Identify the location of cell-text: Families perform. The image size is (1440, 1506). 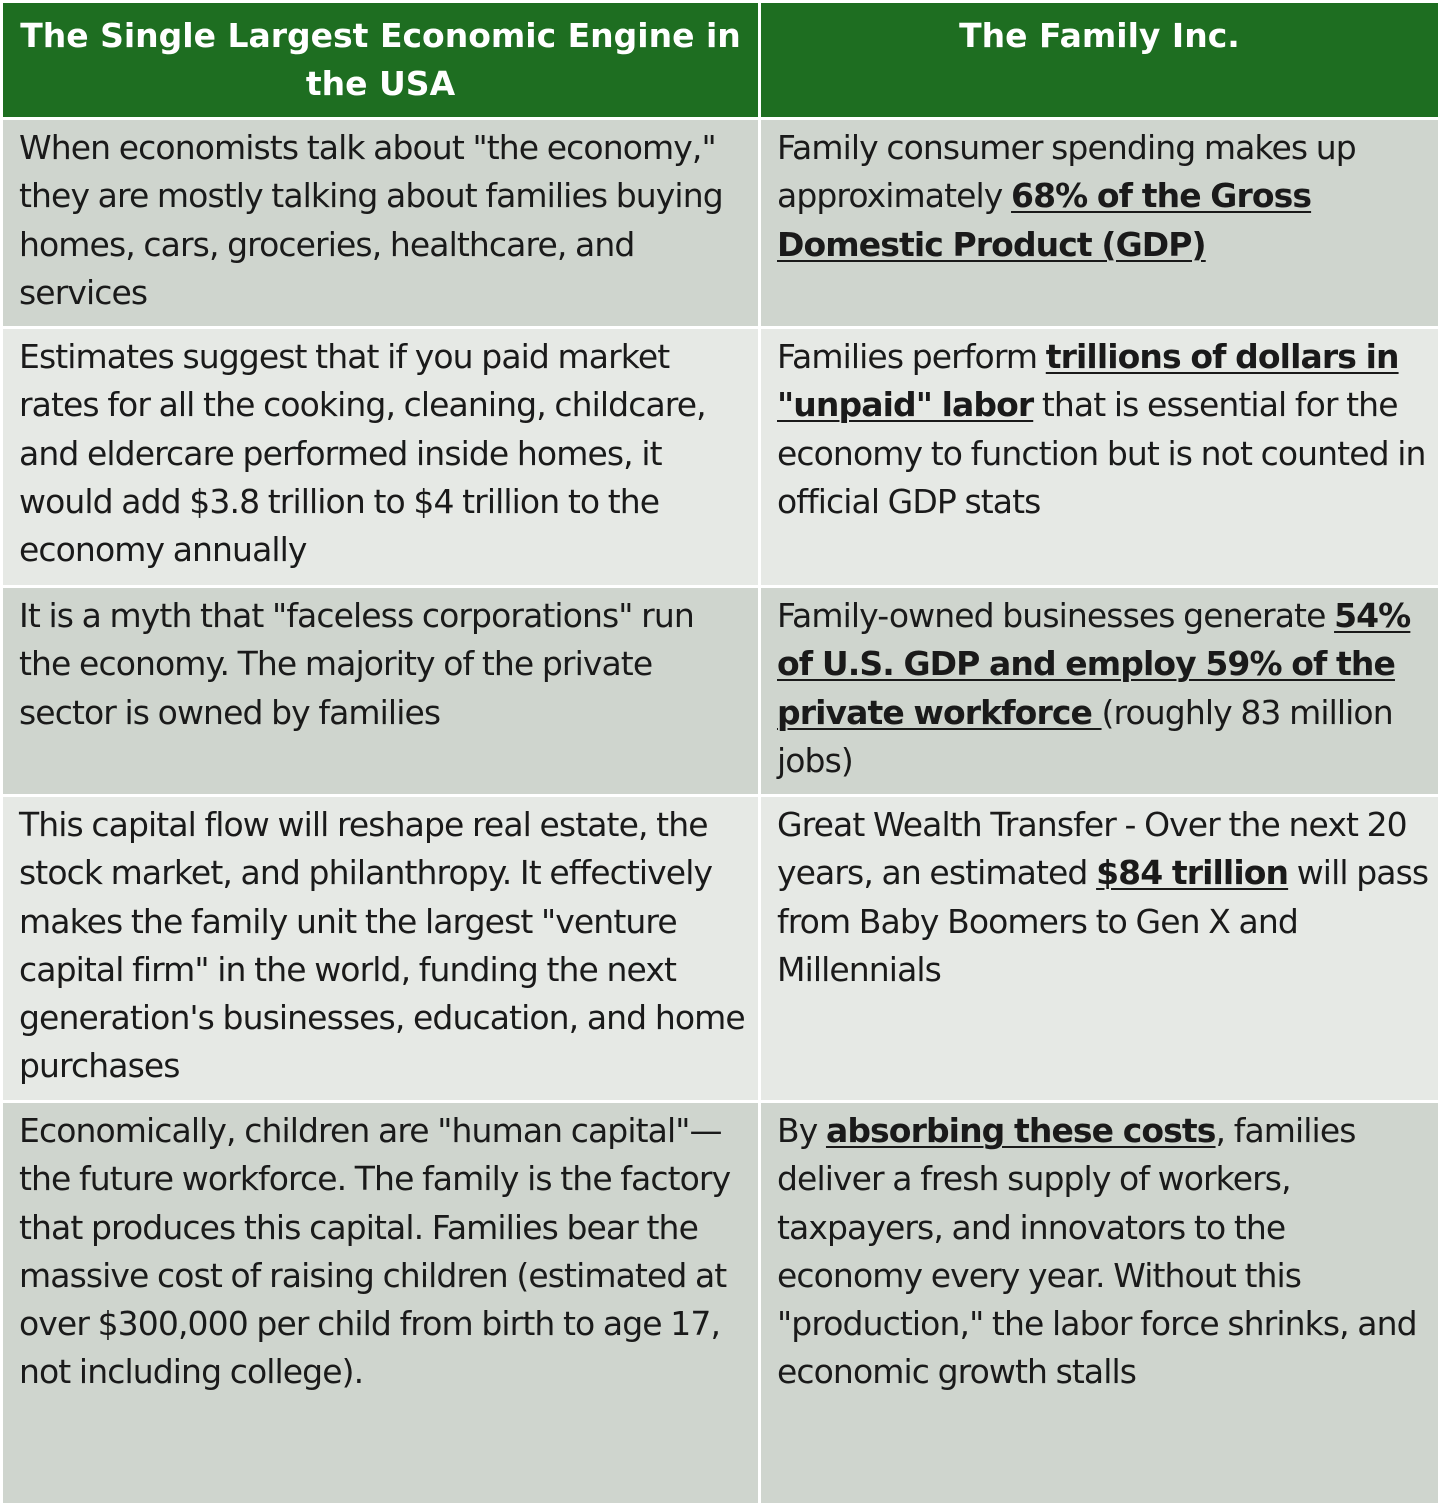
(911, 356).